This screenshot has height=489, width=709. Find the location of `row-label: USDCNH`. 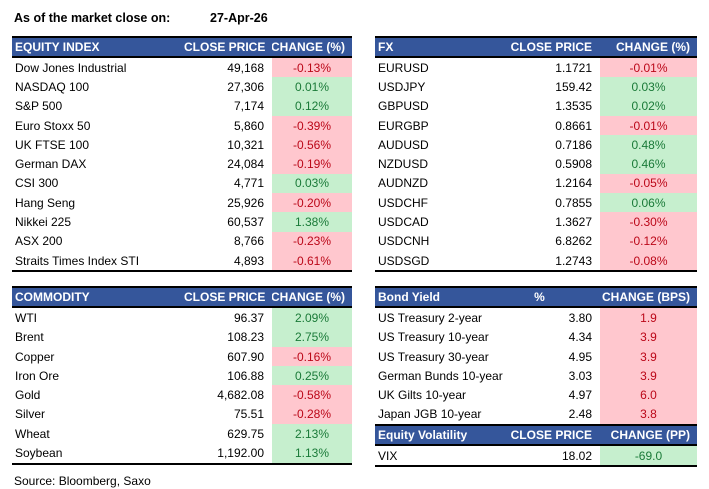

row-label: USDCNH is located at coordinates (404, 241).